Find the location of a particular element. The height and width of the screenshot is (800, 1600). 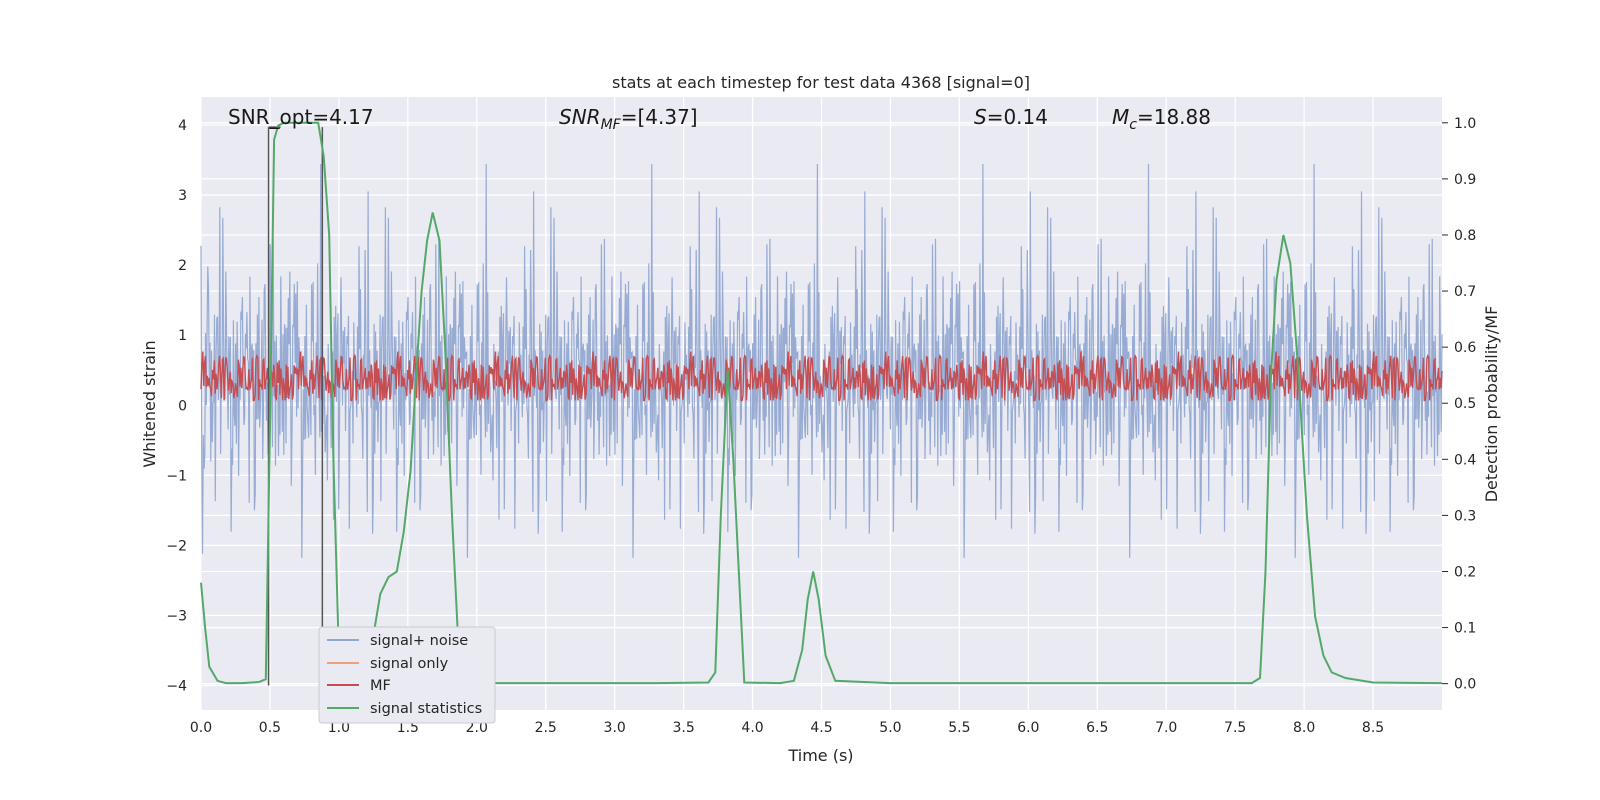

x-tick-5: 2.5 is located at coordinates (546, 728).